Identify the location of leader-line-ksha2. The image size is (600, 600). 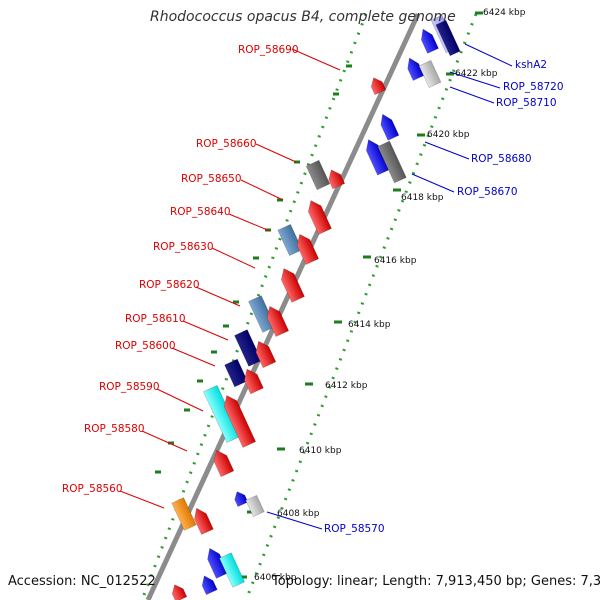
(488, 55).